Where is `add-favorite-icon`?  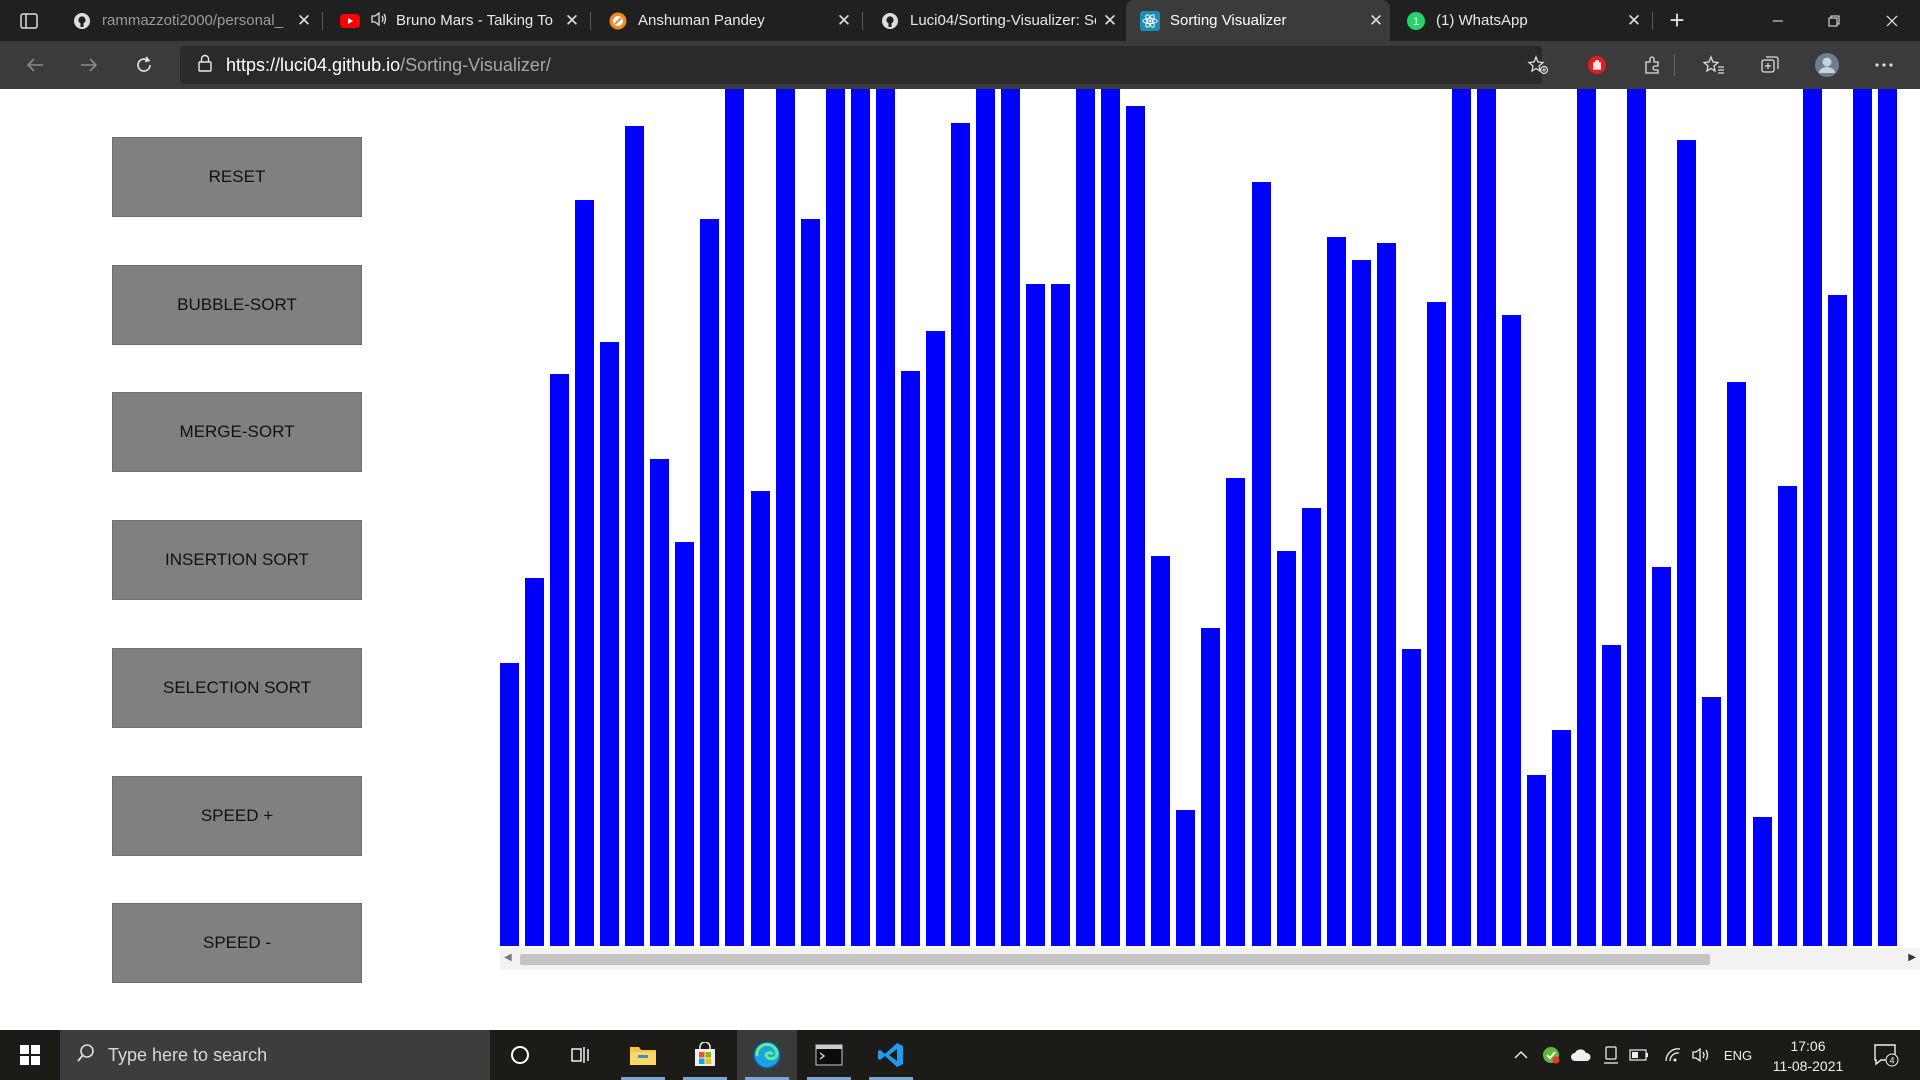 add-favorite-icon is located at coordinates (1538, 65).